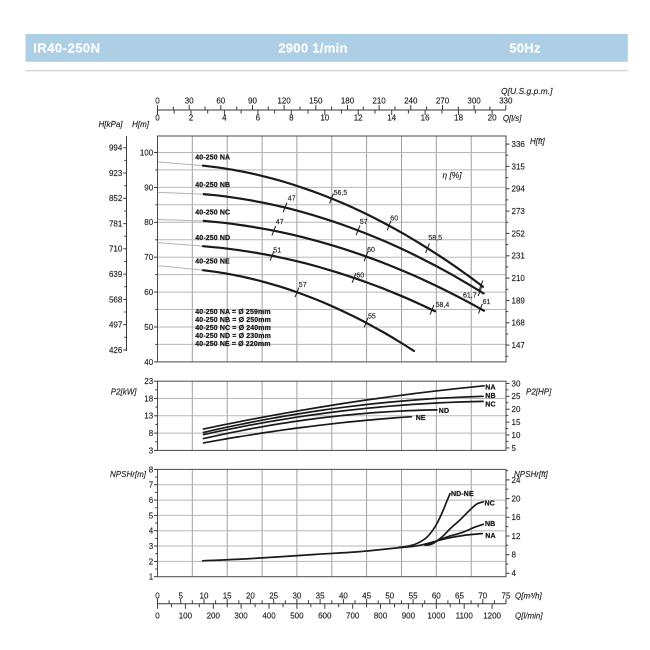 This screenshot has width=650, height=650. I want to click on svg-text: 14, so click(391, 118).